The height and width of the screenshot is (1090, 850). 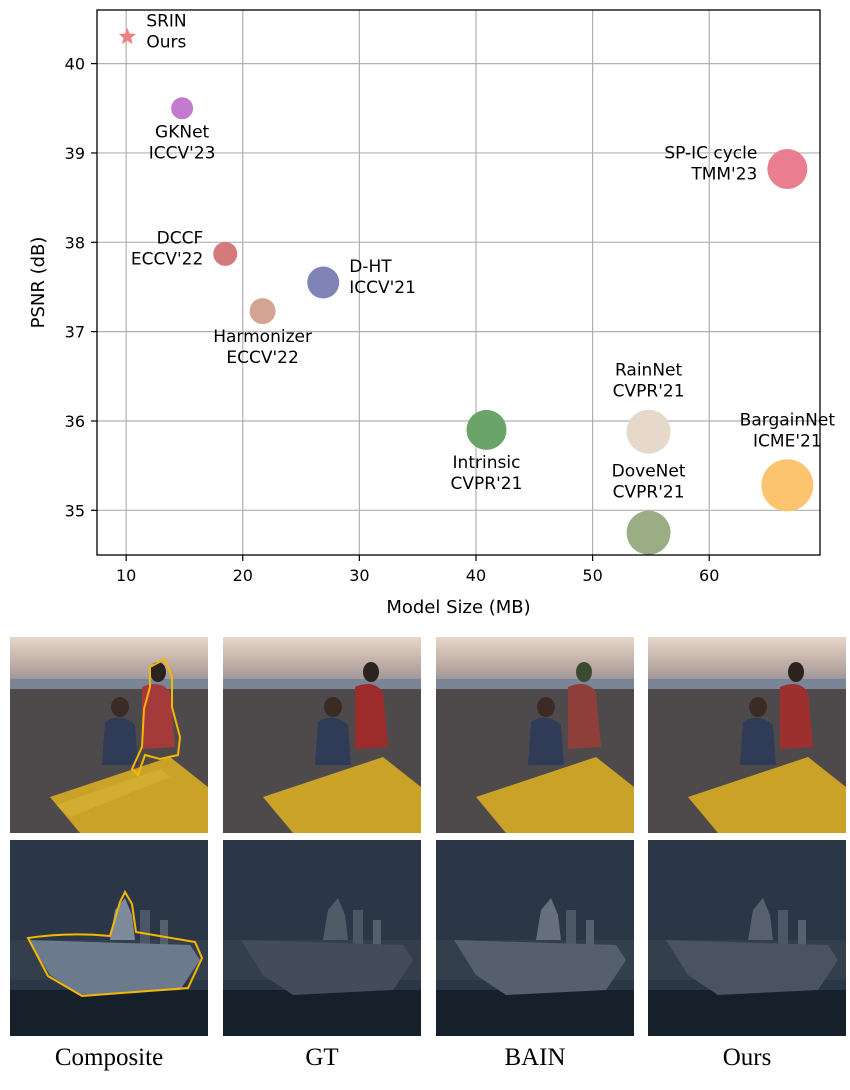 What do you see at coordinates (787, 485) in the screenshot?
I see `bargainnet-point` at bounding box center [787, 485].